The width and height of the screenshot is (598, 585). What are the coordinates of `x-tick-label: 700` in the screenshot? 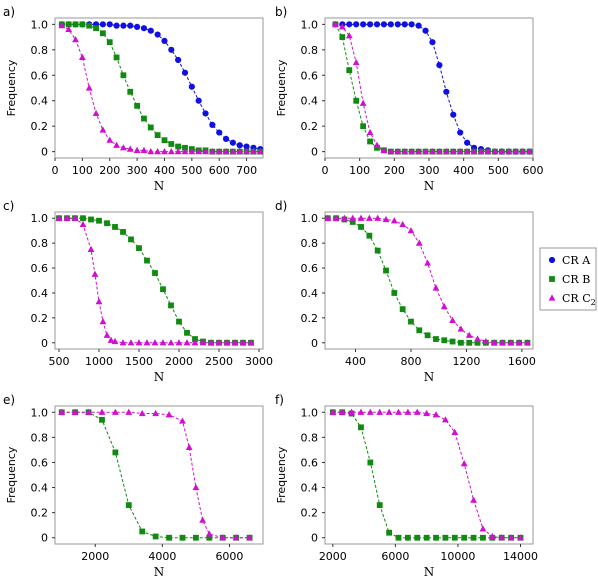 It's located at (246, 170).